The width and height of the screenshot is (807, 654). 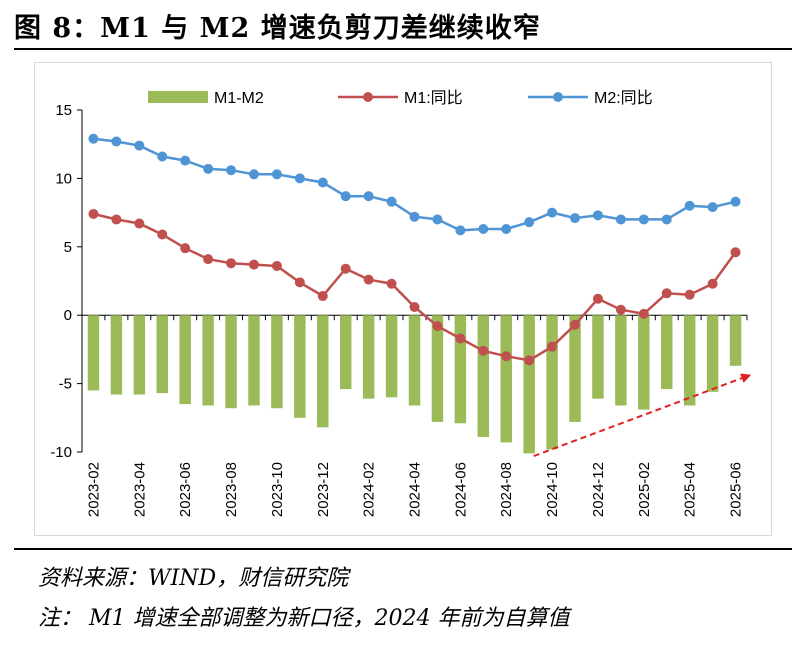 I want to click on x-tick-label: 2024-12, so click(x=598, y=489).